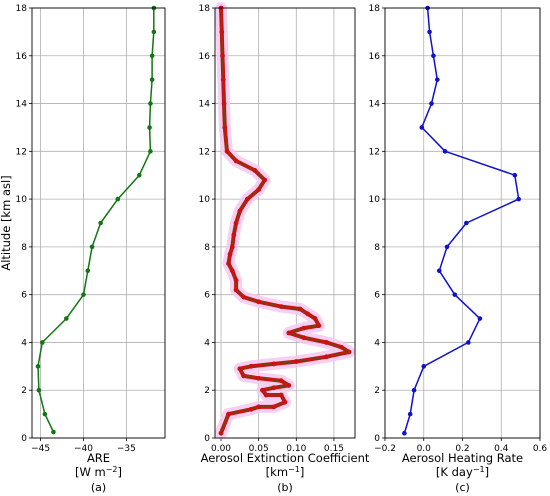 This screenshot has width=550, height=496. What do you see at coordinates (221, 449) in the screenshot?
I see `xtick-label: 0.00` at bounding box center [221, 449].